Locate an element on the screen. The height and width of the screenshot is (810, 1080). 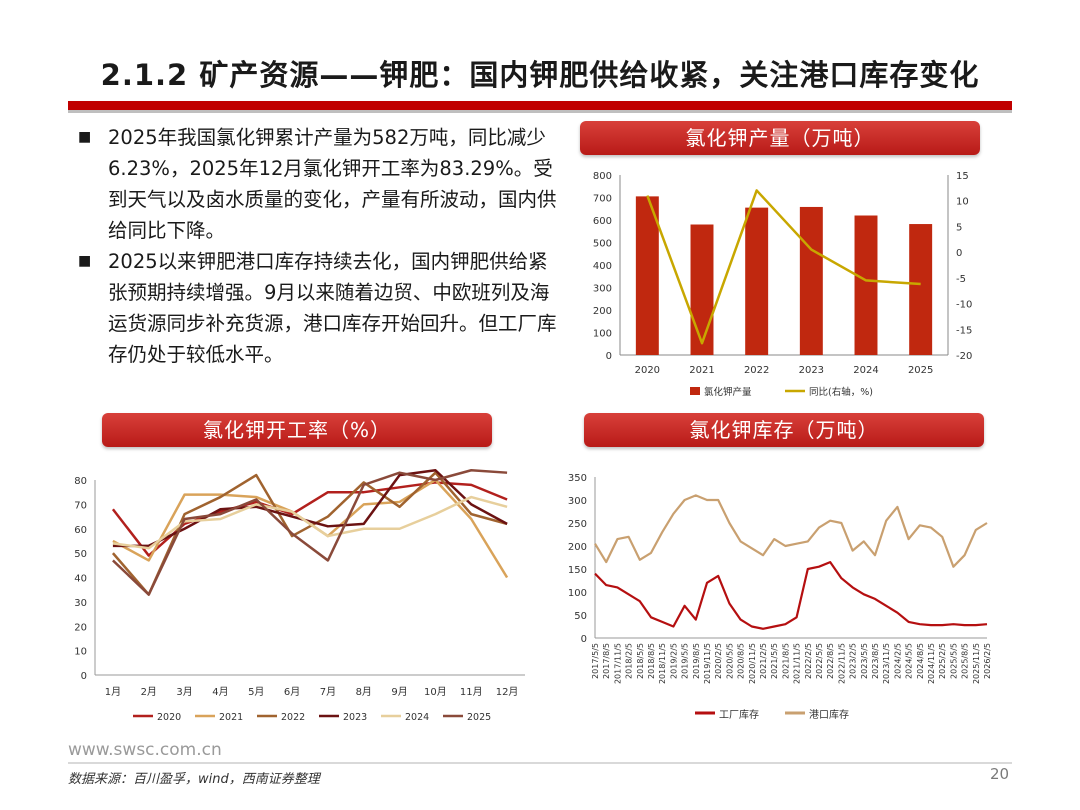
y-tick-label: 350 is located at coordinates (577, 478).